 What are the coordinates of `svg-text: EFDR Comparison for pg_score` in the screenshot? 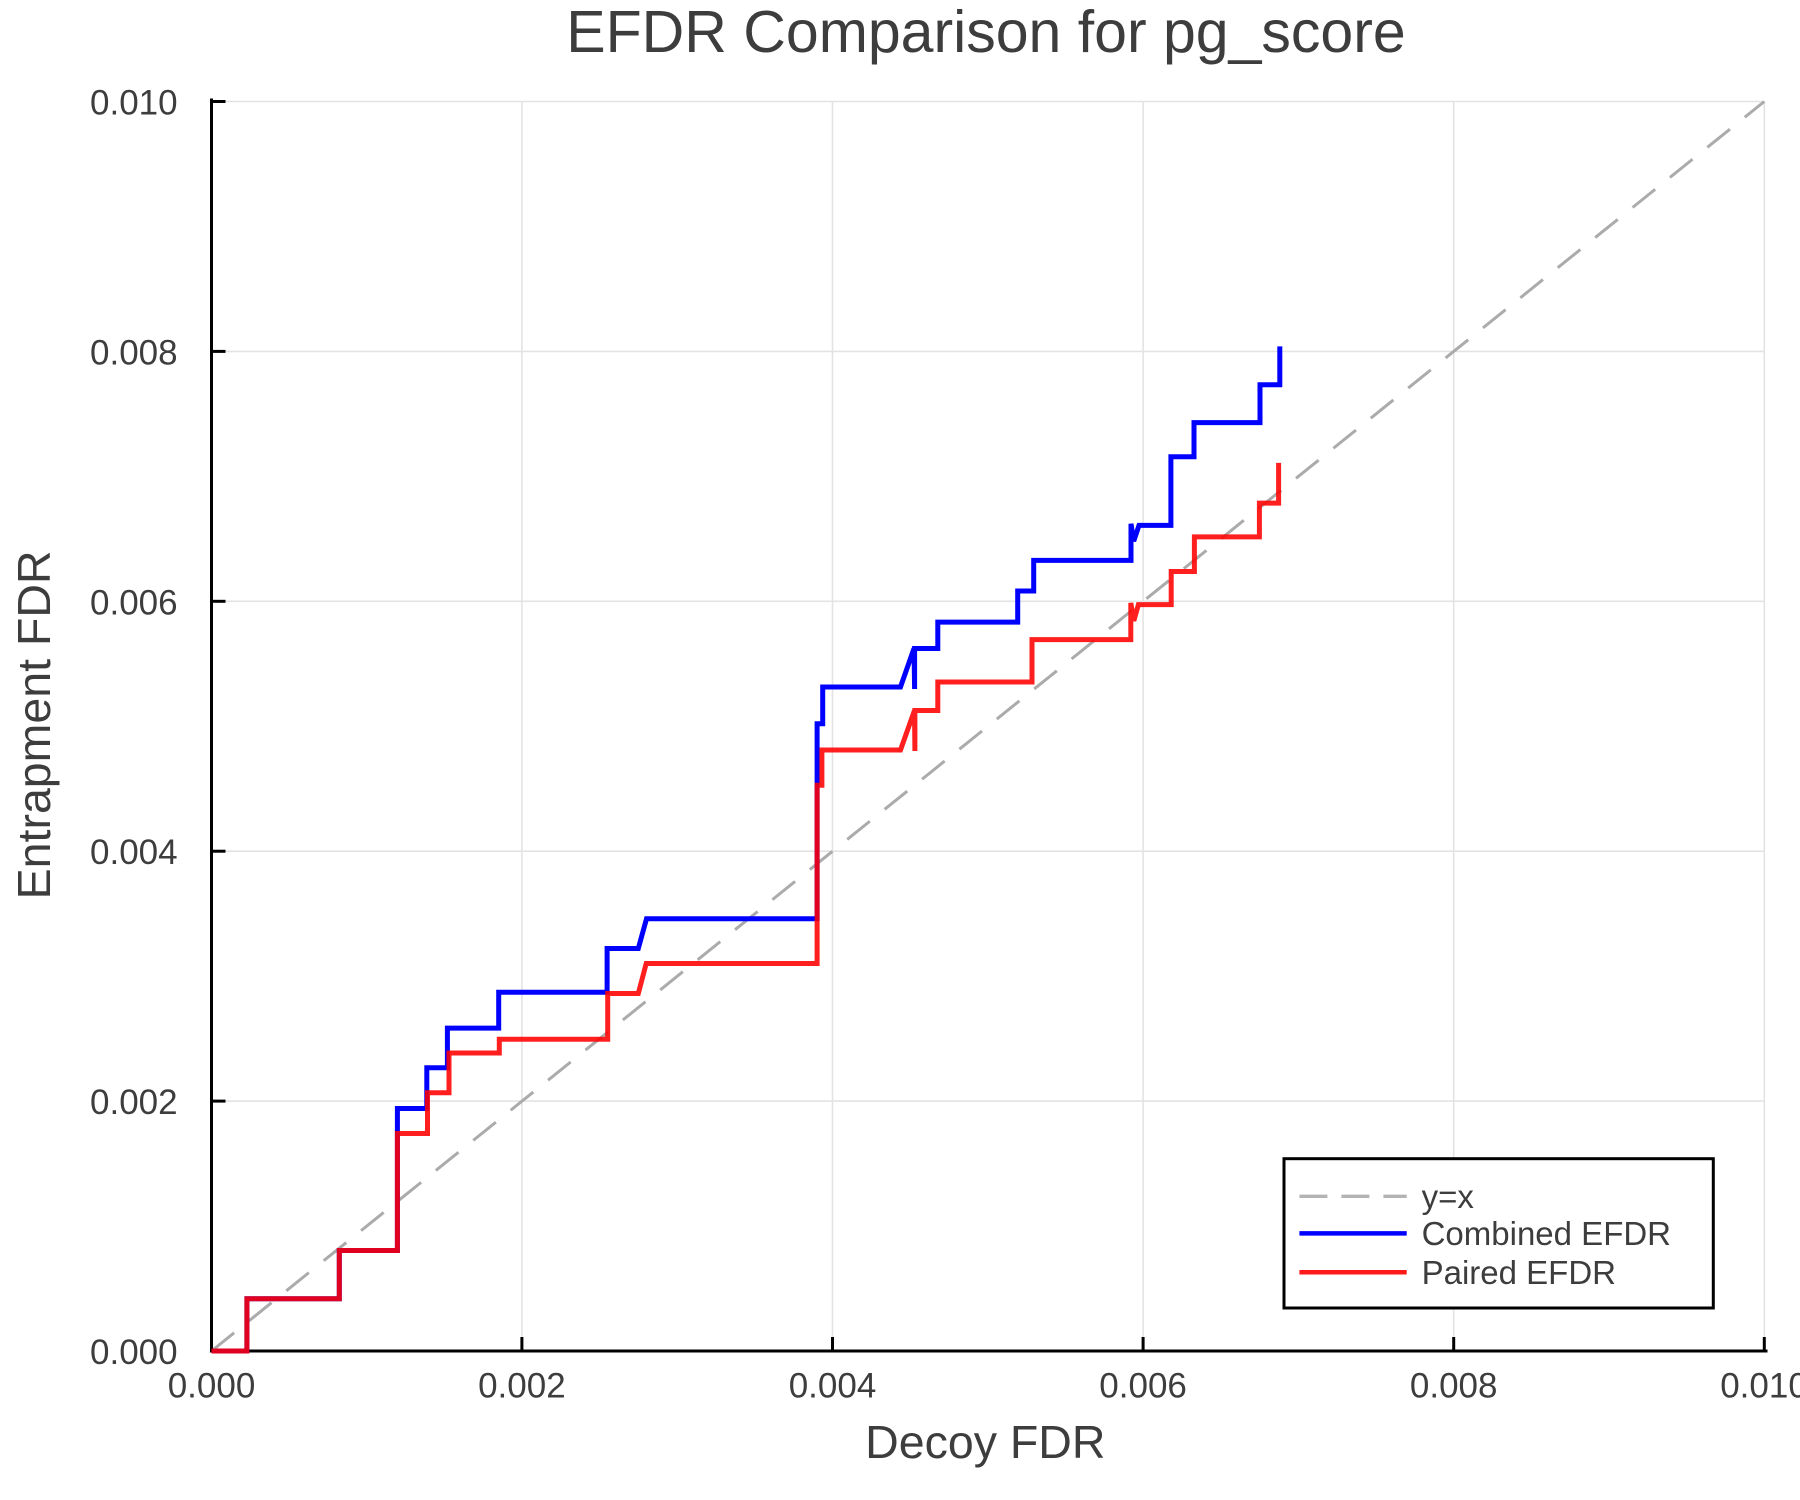 It's located at (985, 32).